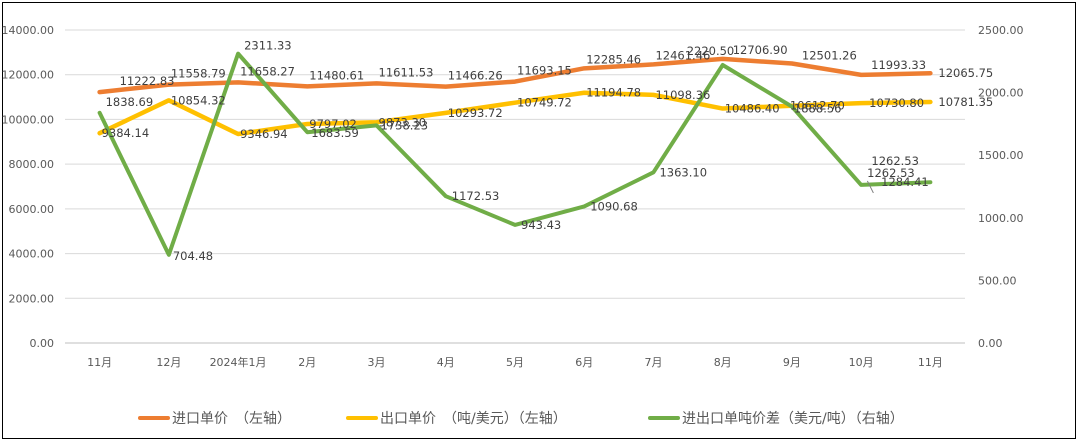  What do you see at coordinates (405, 125) in the screenshot?
I see `data-label: 1738.23` at bounding box center [405, 125].